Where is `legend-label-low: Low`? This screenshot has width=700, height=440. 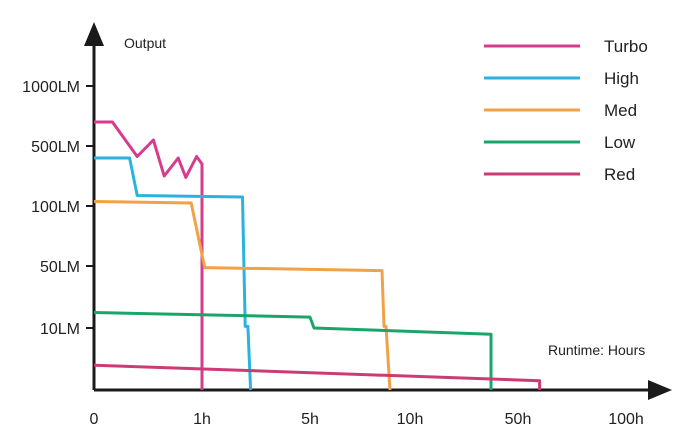
legend-label-low: Low is located at coordinates (620, 142).